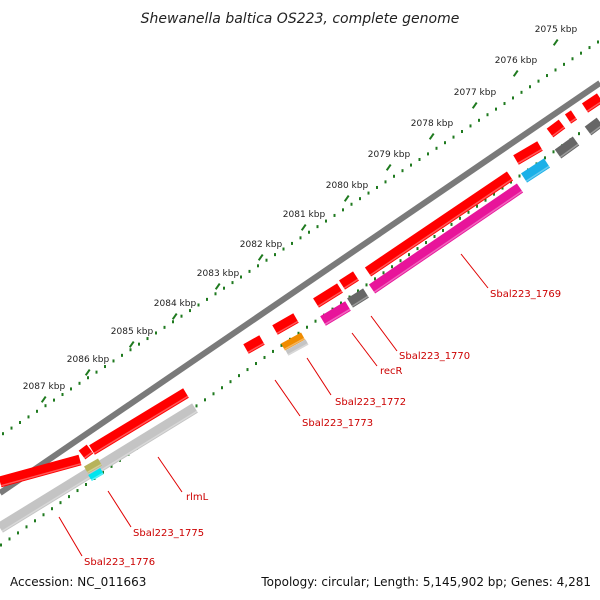  Describe the element at coordinates (389, 155) in the screenshot. I see `kbp-label: 2079 kbp` at that location.